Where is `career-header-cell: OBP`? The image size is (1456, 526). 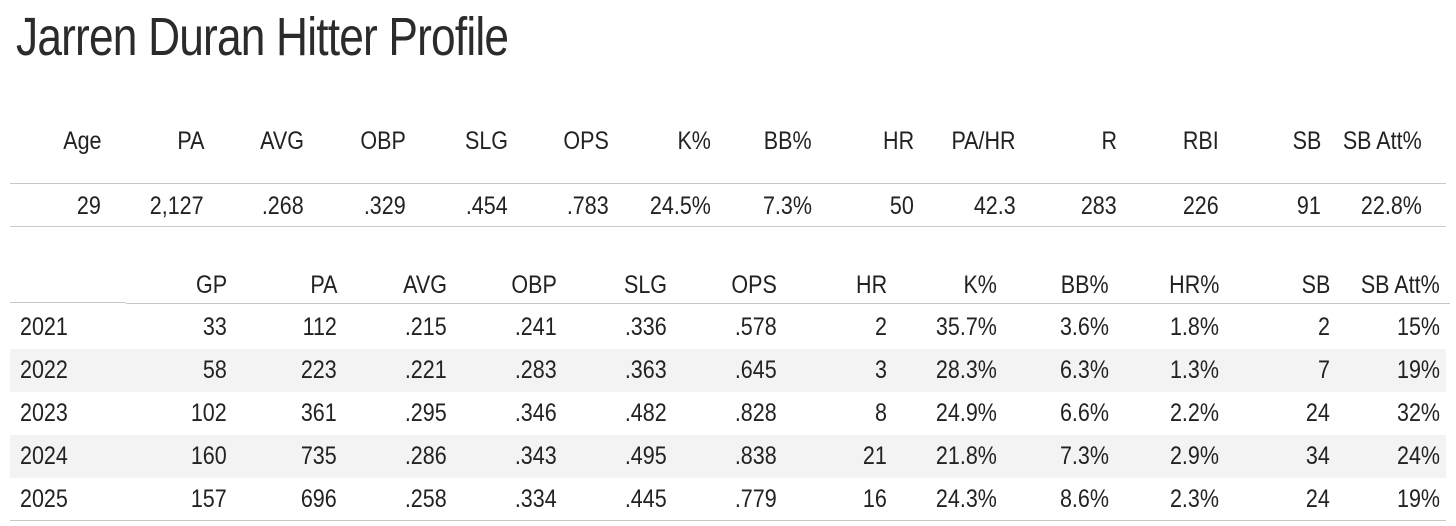
career-header-cell: OBP is located at coordinates (383, 141).